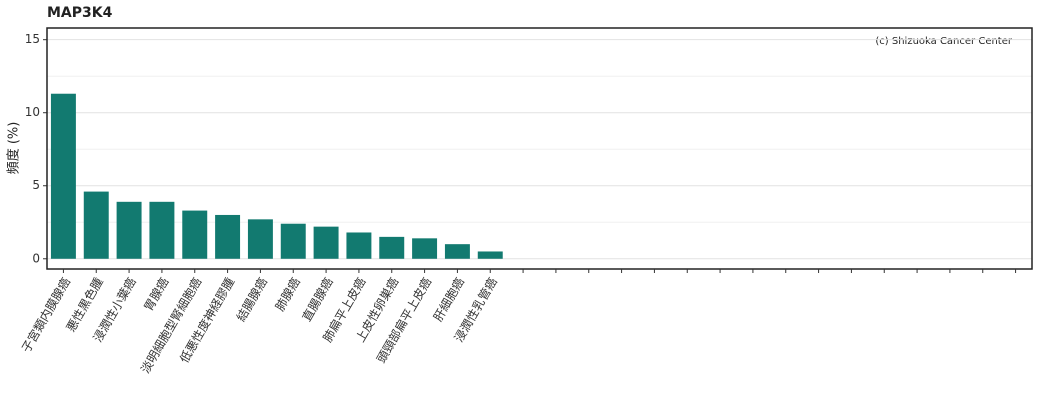  I want to click on x-tick-label: 直腸腺癌, so click(317, 299).